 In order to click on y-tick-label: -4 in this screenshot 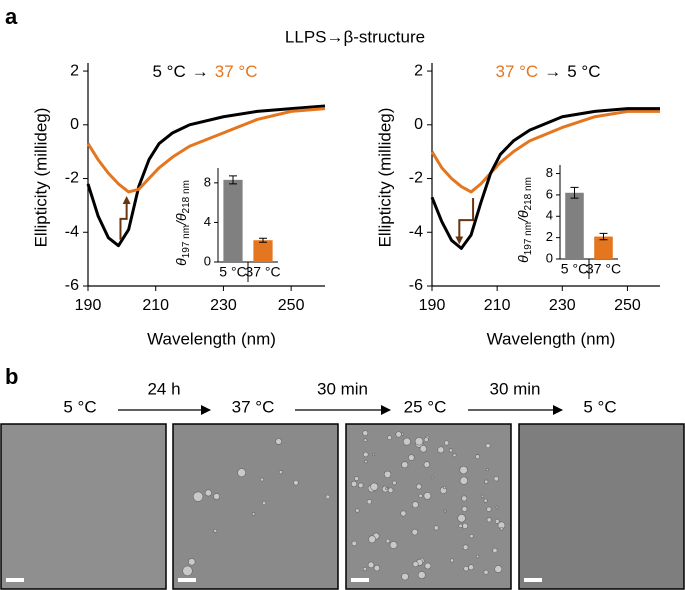, I will do `click(72, 231)`.